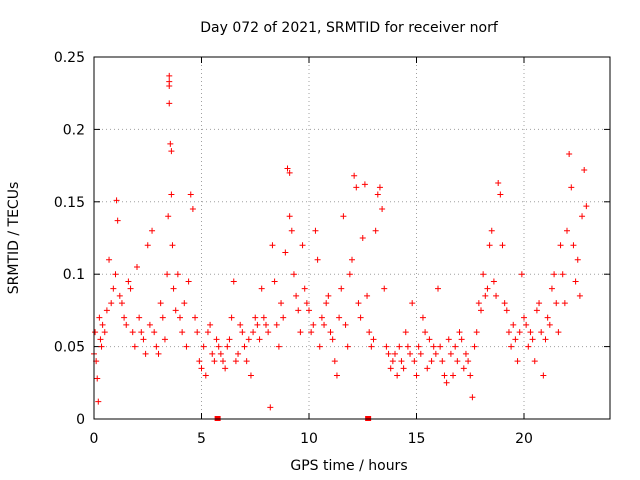 The height and width of the screenshot is (480, 640). What do you see at coordinates (69, 58) in the screenshot?
I see `y-tick-label: 0.25` at bounding box center [69, 58].